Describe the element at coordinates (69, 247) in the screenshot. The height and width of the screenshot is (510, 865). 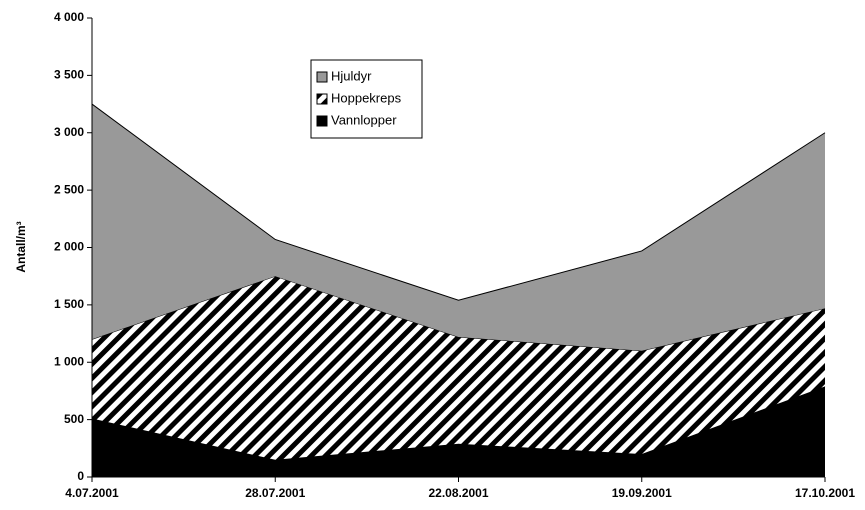
I see `y-tick-label: 2 000` at that location.